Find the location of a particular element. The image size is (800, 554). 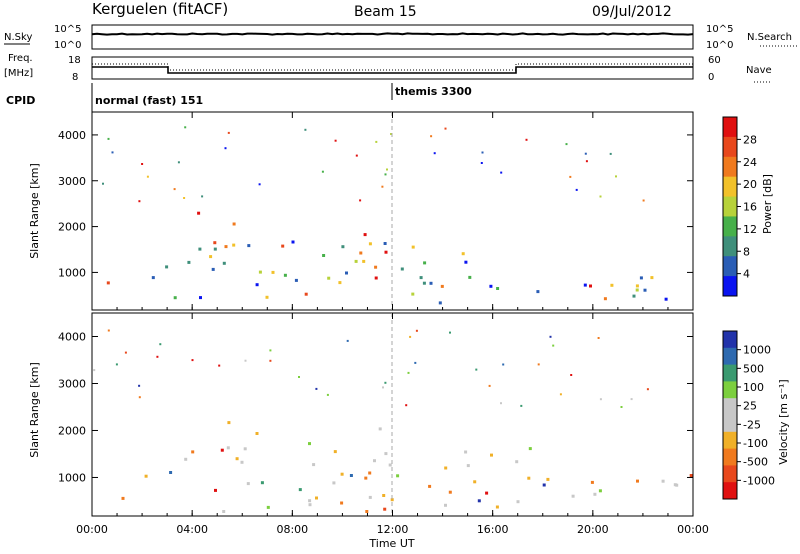

beam-title: Beam 15 is located at coordinates (385, 12).